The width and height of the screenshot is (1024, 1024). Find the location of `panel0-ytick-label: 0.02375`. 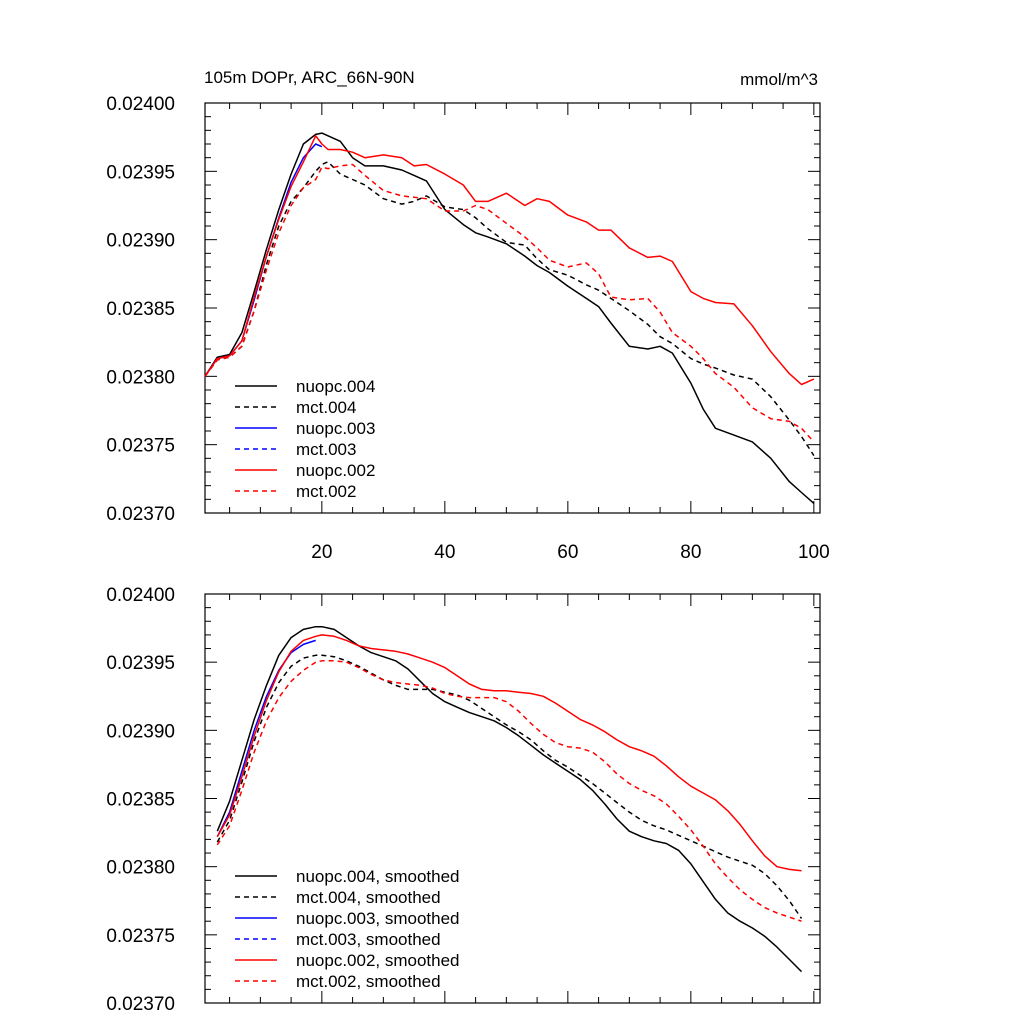

panel0-ytick-label: 0.02375 is located at coordinates (140, 446).